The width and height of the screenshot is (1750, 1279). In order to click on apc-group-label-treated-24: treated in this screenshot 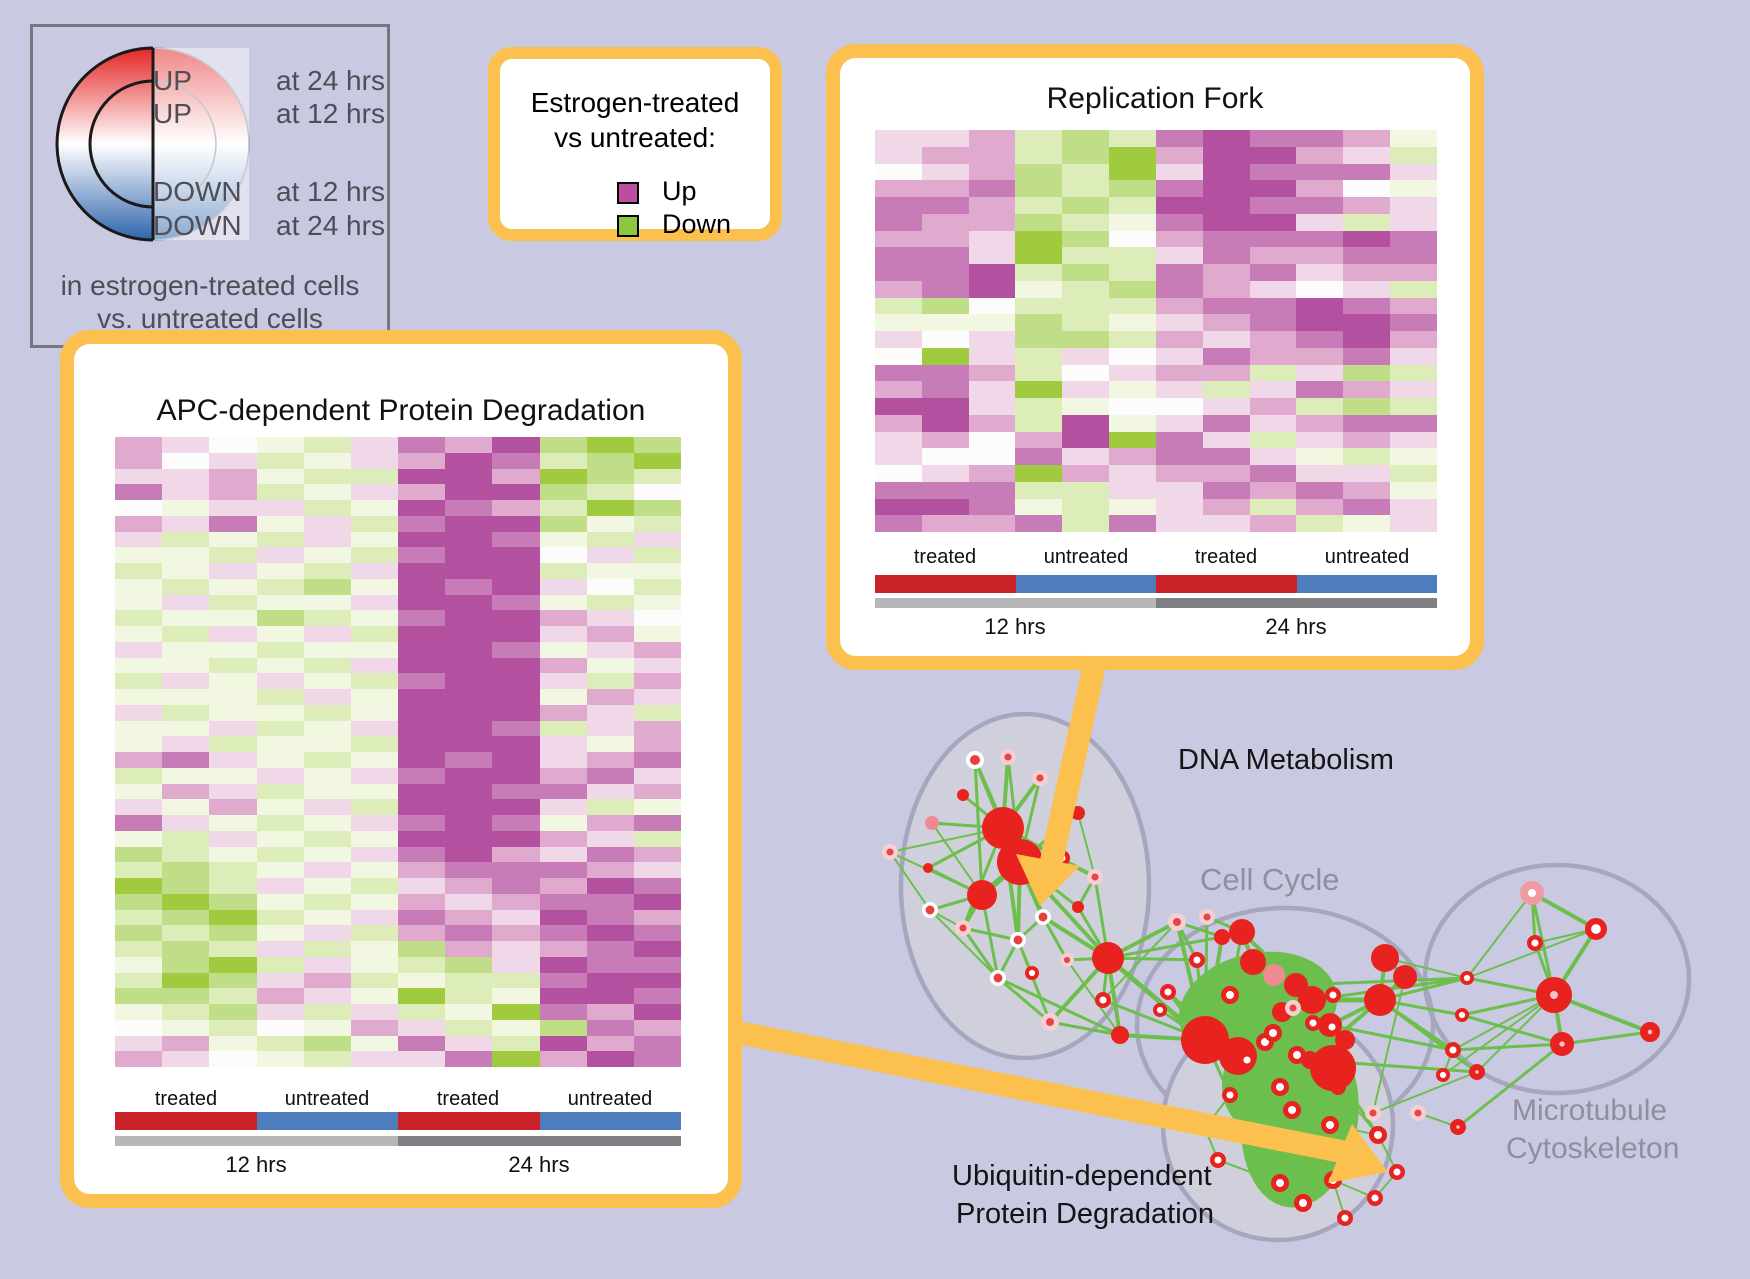, I will do `click(468, 1099)`.